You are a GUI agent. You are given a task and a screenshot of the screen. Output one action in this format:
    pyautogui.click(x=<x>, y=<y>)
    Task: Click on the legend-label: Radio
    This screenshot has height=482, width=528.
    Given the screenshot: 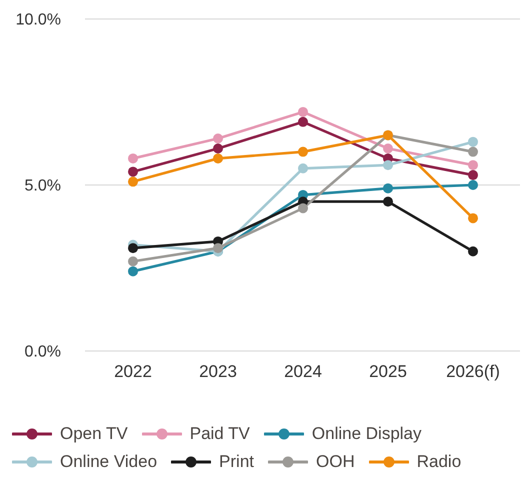 What is the action you would take?
    pyautogui.click(x=439, y=462)
    